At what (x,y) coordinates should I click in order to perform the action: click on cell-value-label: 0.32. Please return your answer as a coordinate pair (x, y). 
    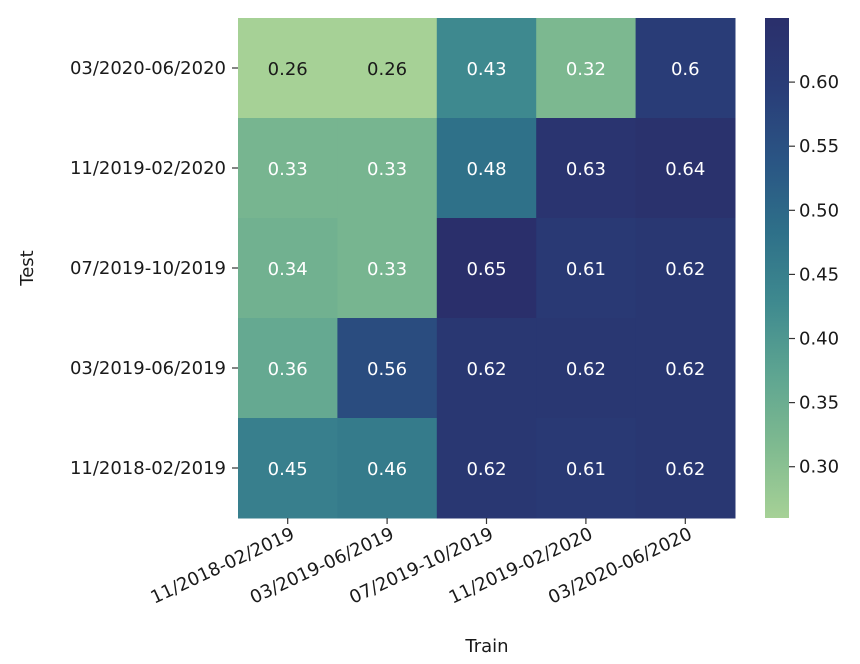
    Looking at the image, I should click on (586, 69).